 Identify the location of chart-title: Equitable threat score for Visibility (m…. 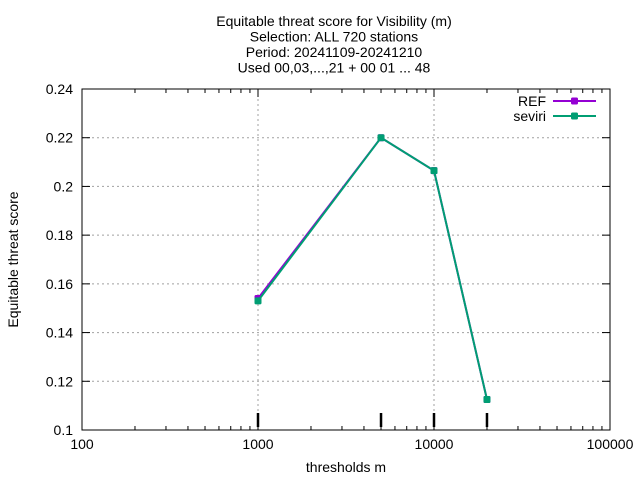
(334, 44).